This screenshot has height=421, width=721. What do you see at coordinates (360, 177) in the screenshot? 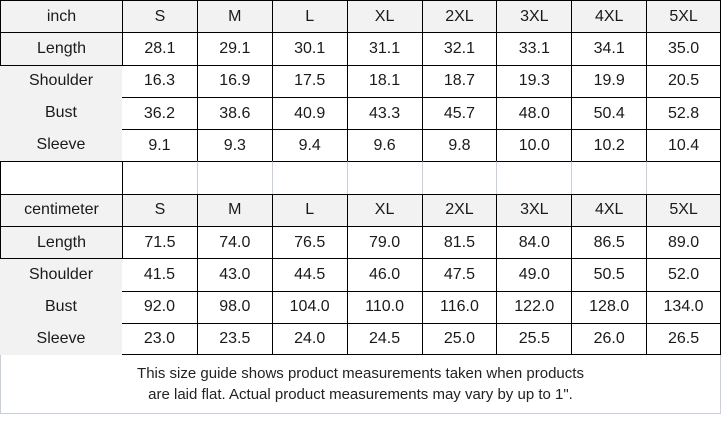
I see `spacer-row` at bounding box center [360, 177].